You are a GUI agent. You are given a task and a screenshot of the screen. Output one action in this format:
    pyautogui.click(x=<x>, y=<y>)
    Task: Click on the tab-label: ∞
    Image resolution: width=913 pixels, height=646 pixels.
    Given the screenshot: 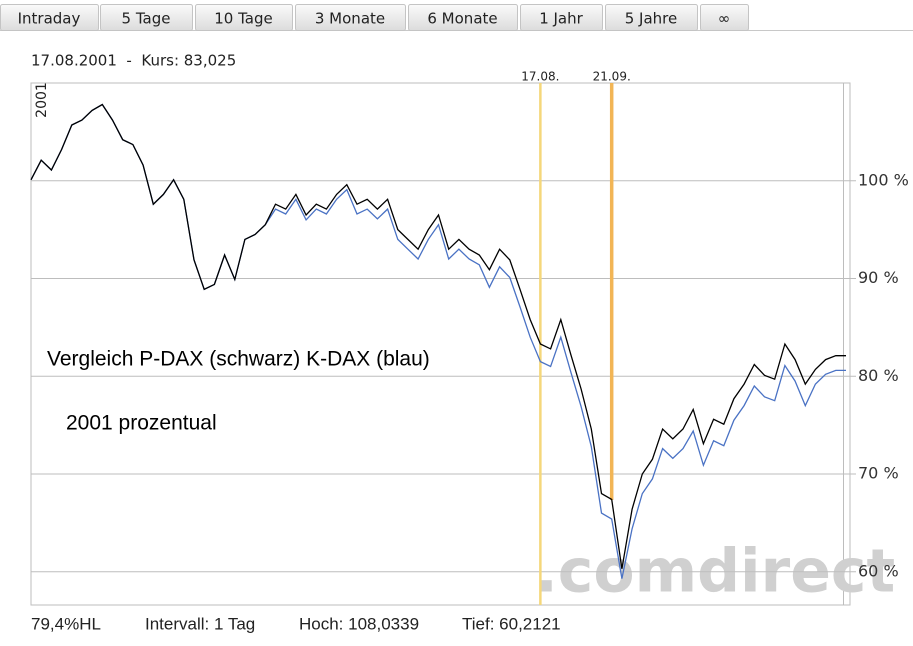 What is the action you would take?
    pyautogui.click(x=724, y=19)
    